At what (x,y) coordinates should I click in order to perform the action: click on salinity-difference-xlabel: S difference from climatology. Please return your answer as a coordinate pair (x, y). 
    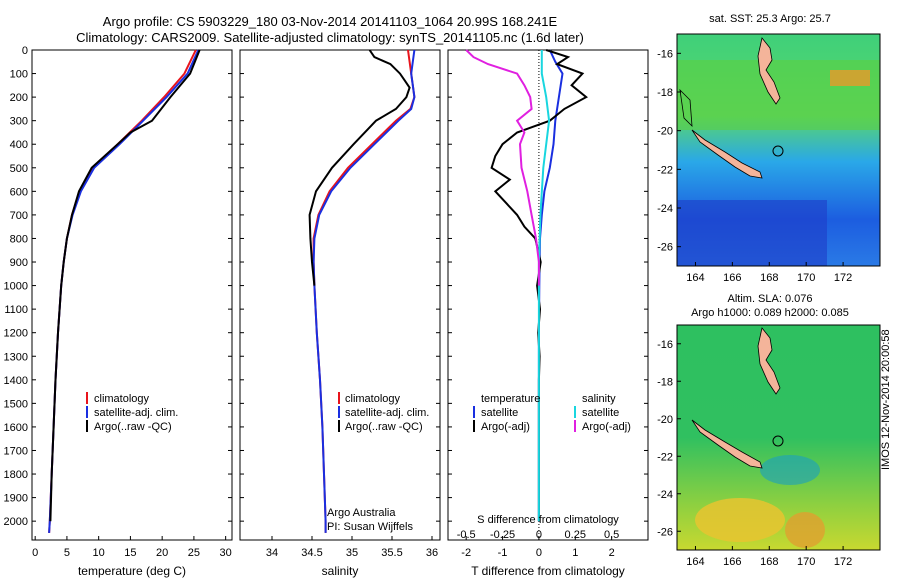
    Looking at the image, I should click on (548, 520).